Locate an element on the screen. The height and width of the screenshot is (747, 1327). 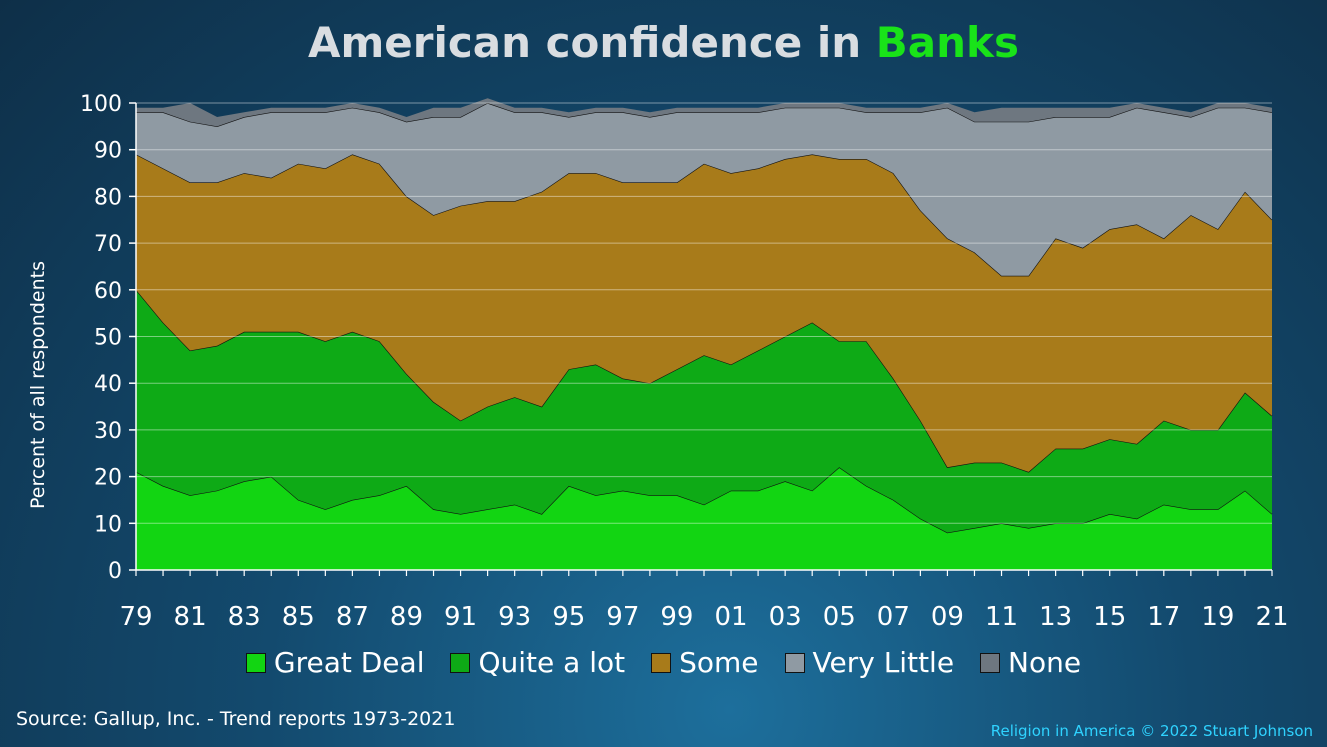
y-tick-label: 100 is located at coordinates (101, 104).